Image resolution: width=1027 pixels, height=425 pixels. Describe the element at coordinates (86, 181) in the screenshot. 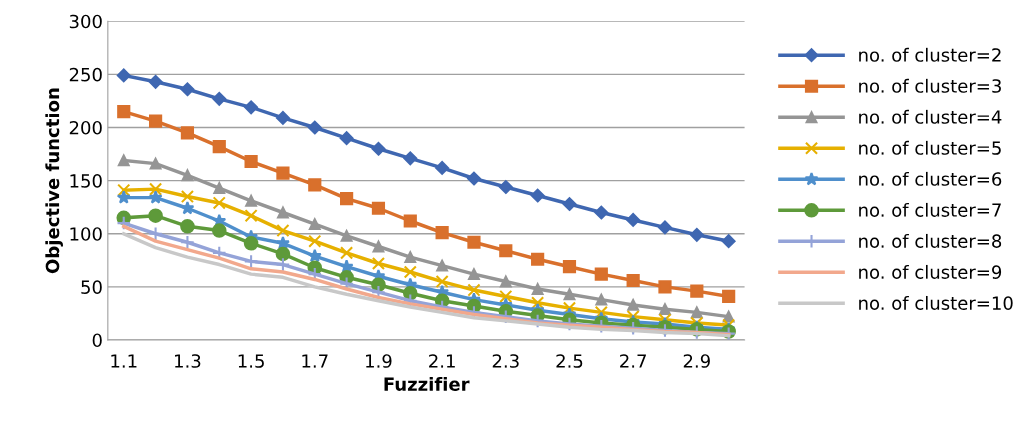

I see `y-tick-label: 150` at that location.